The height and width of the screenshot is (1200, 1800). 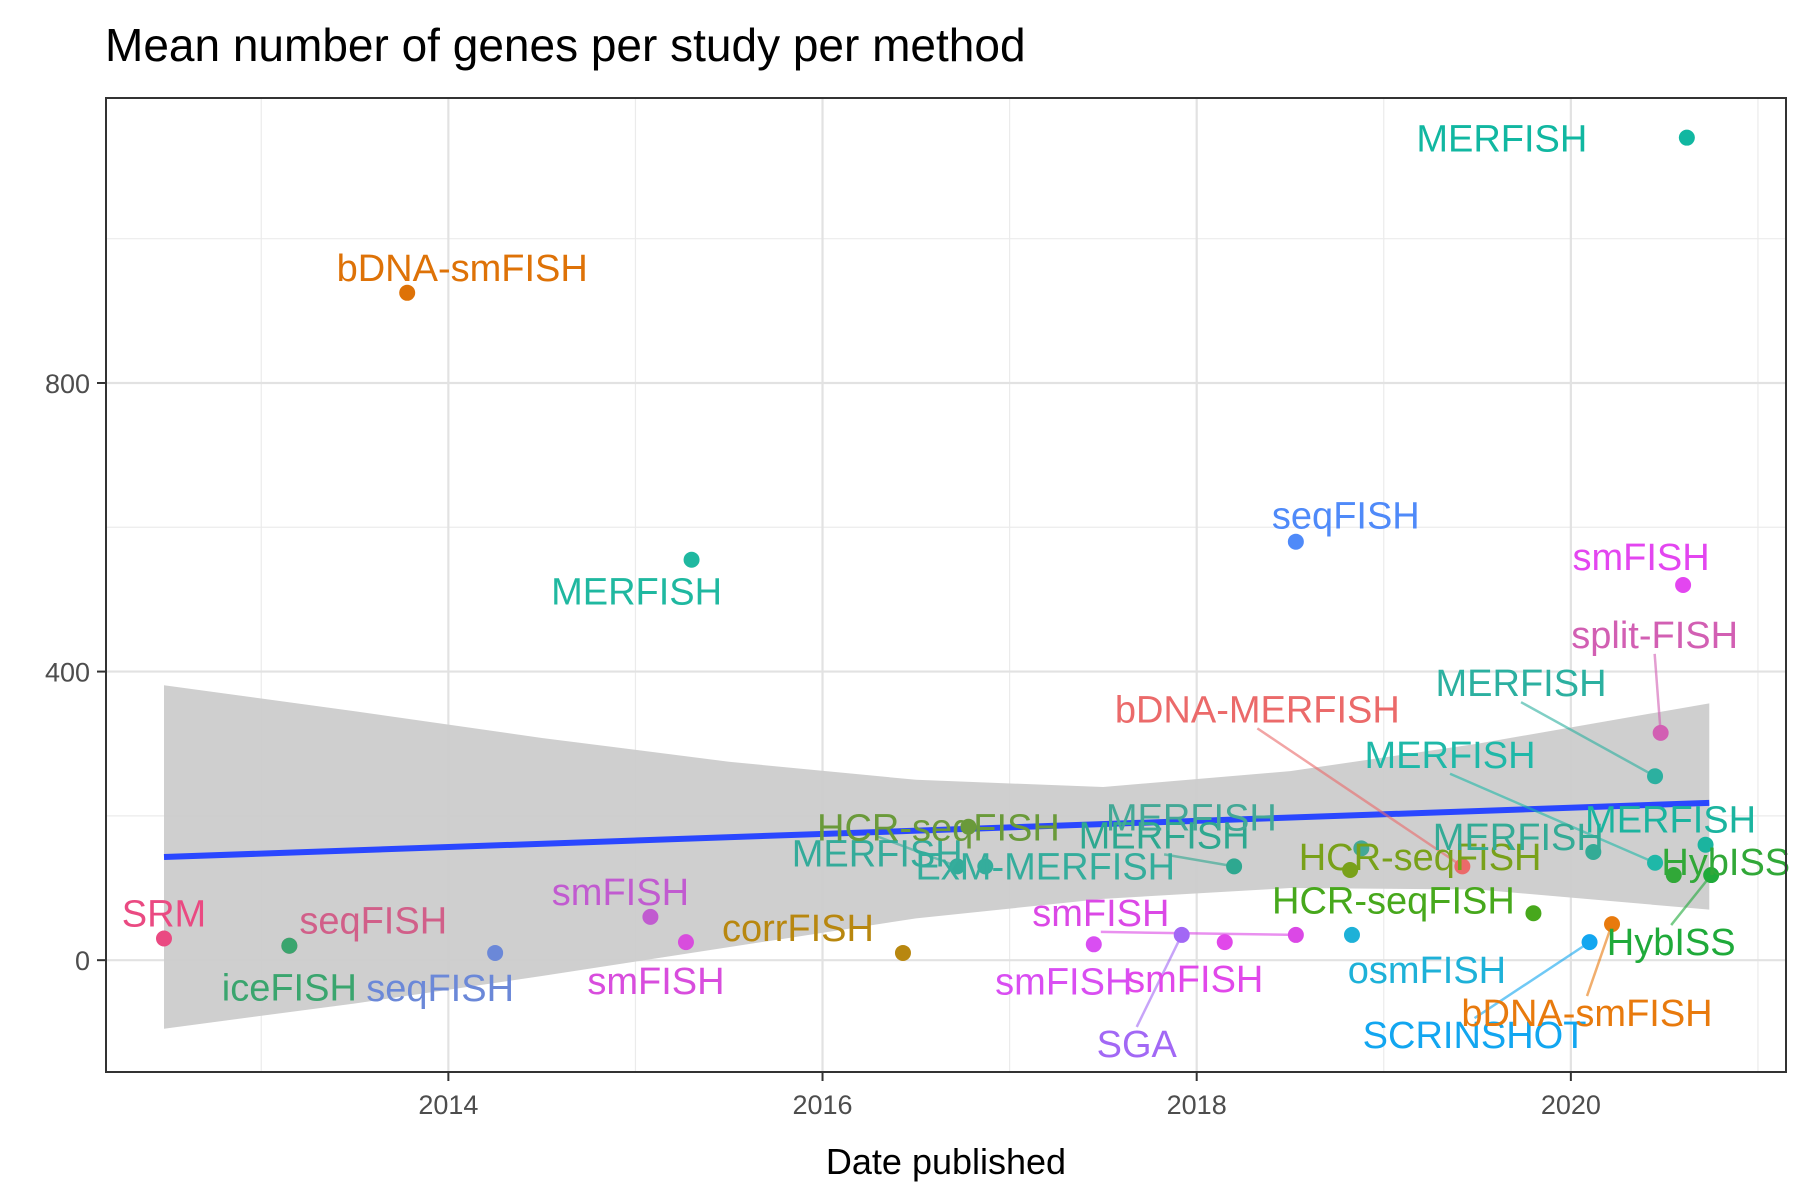 I want to click on x-tick-label: 2018, so click(x=1197, y=1105).